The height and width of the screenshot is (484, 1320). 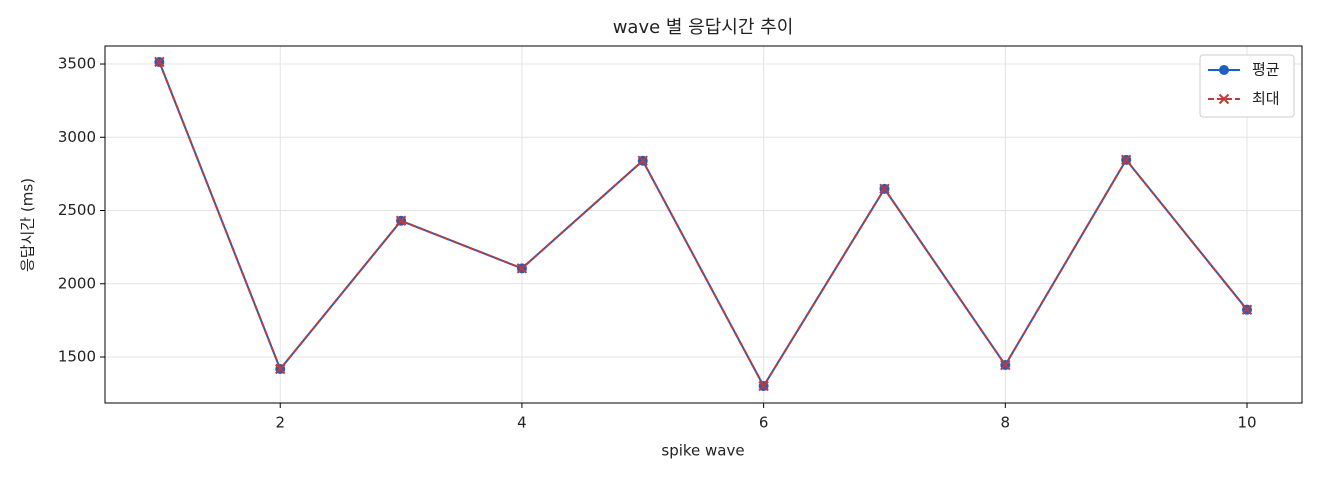 I want to click on y-axis-label: 응답시간 (ms), so click(x=28, y=225).